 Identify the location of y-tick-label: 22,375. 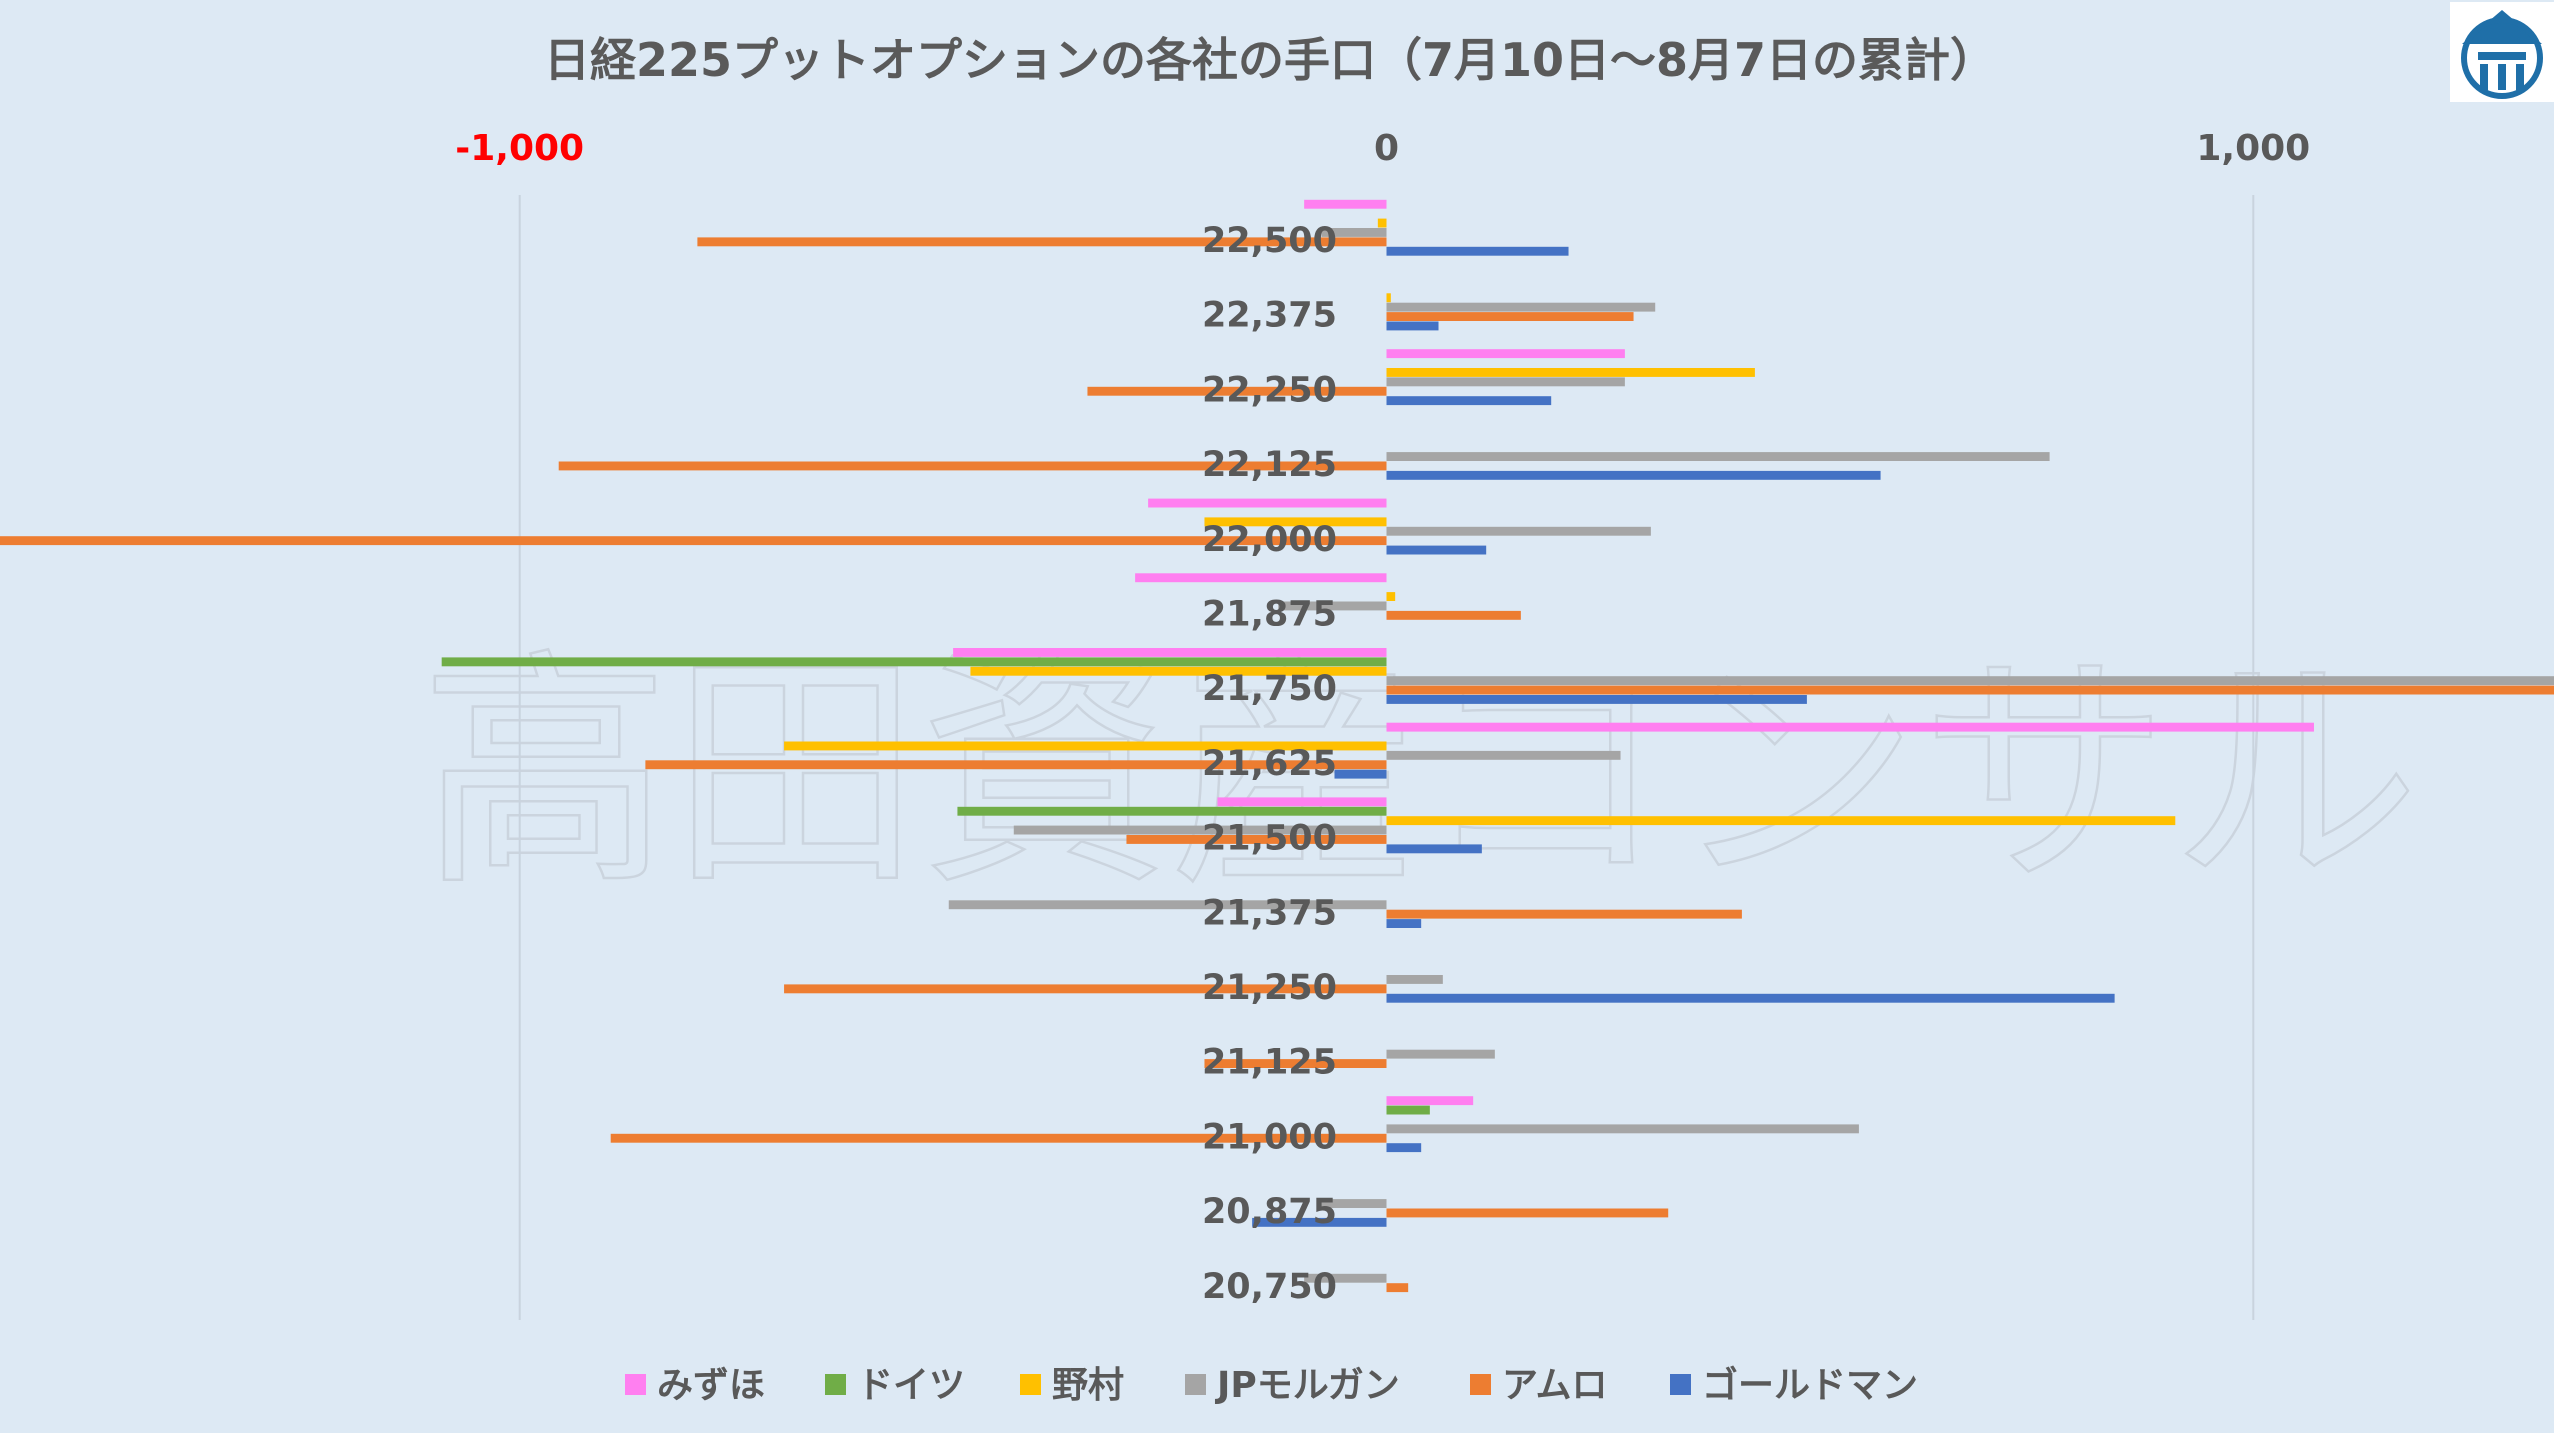
(1269, 316).